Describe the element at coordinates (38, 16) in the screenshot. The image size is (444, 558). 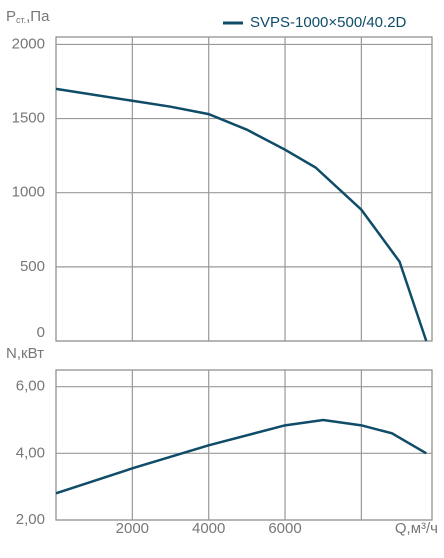
I see `y-axis-label-part: ,Па` at that location.